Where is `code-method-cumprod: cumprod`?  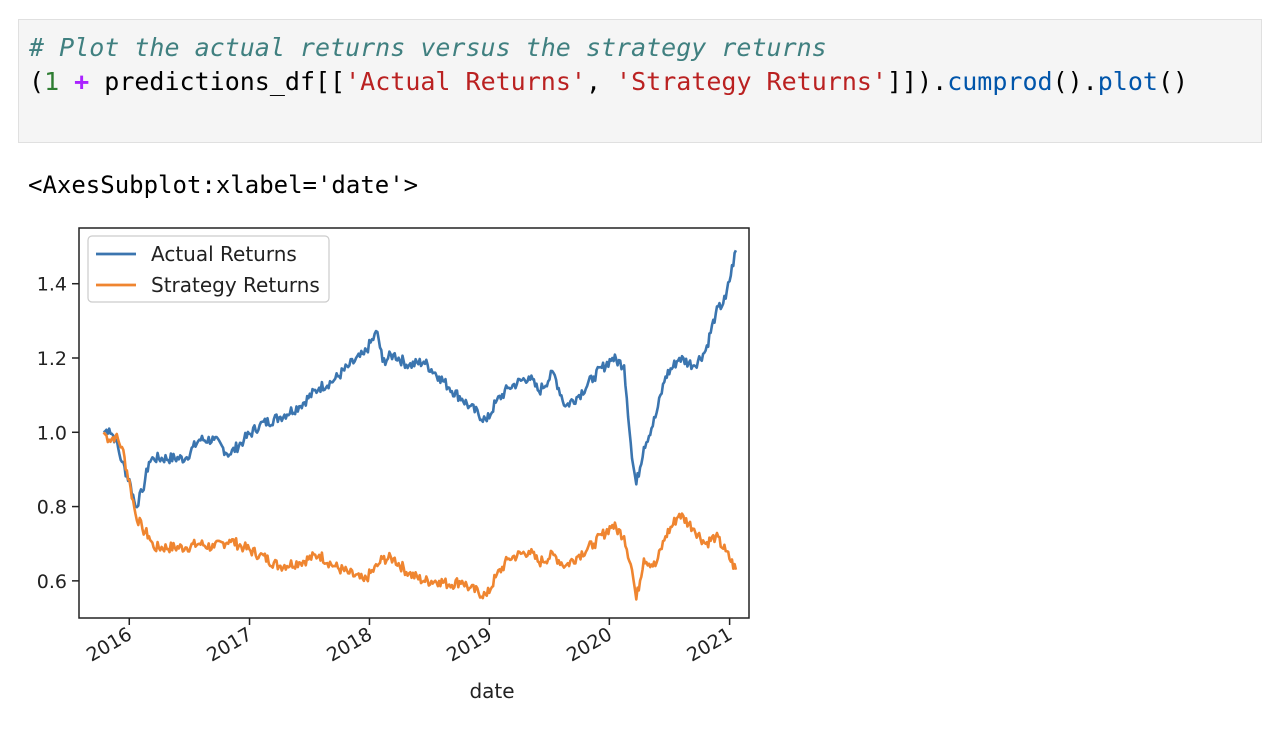 code-method-cumprod: cumprod is located at coordinates (1000, 81).